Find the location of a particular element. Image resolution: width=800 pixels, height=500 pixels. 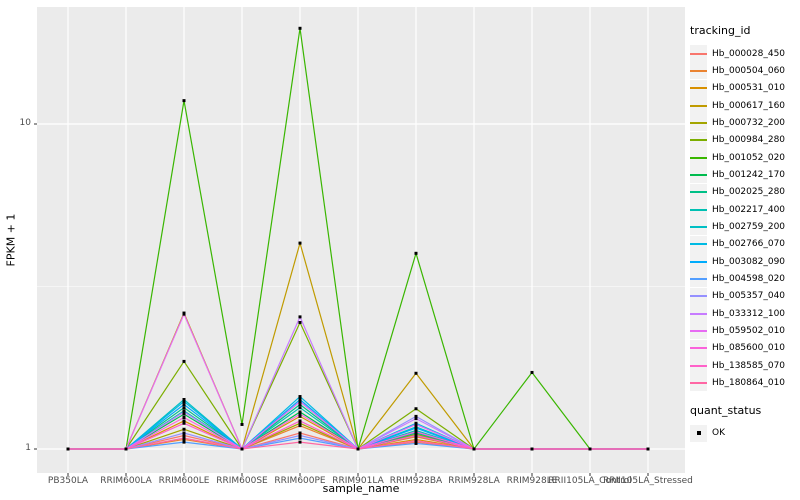

legend-item-Hb_001242_170: Hb_001242_170 is located at coordinates (738, 175).